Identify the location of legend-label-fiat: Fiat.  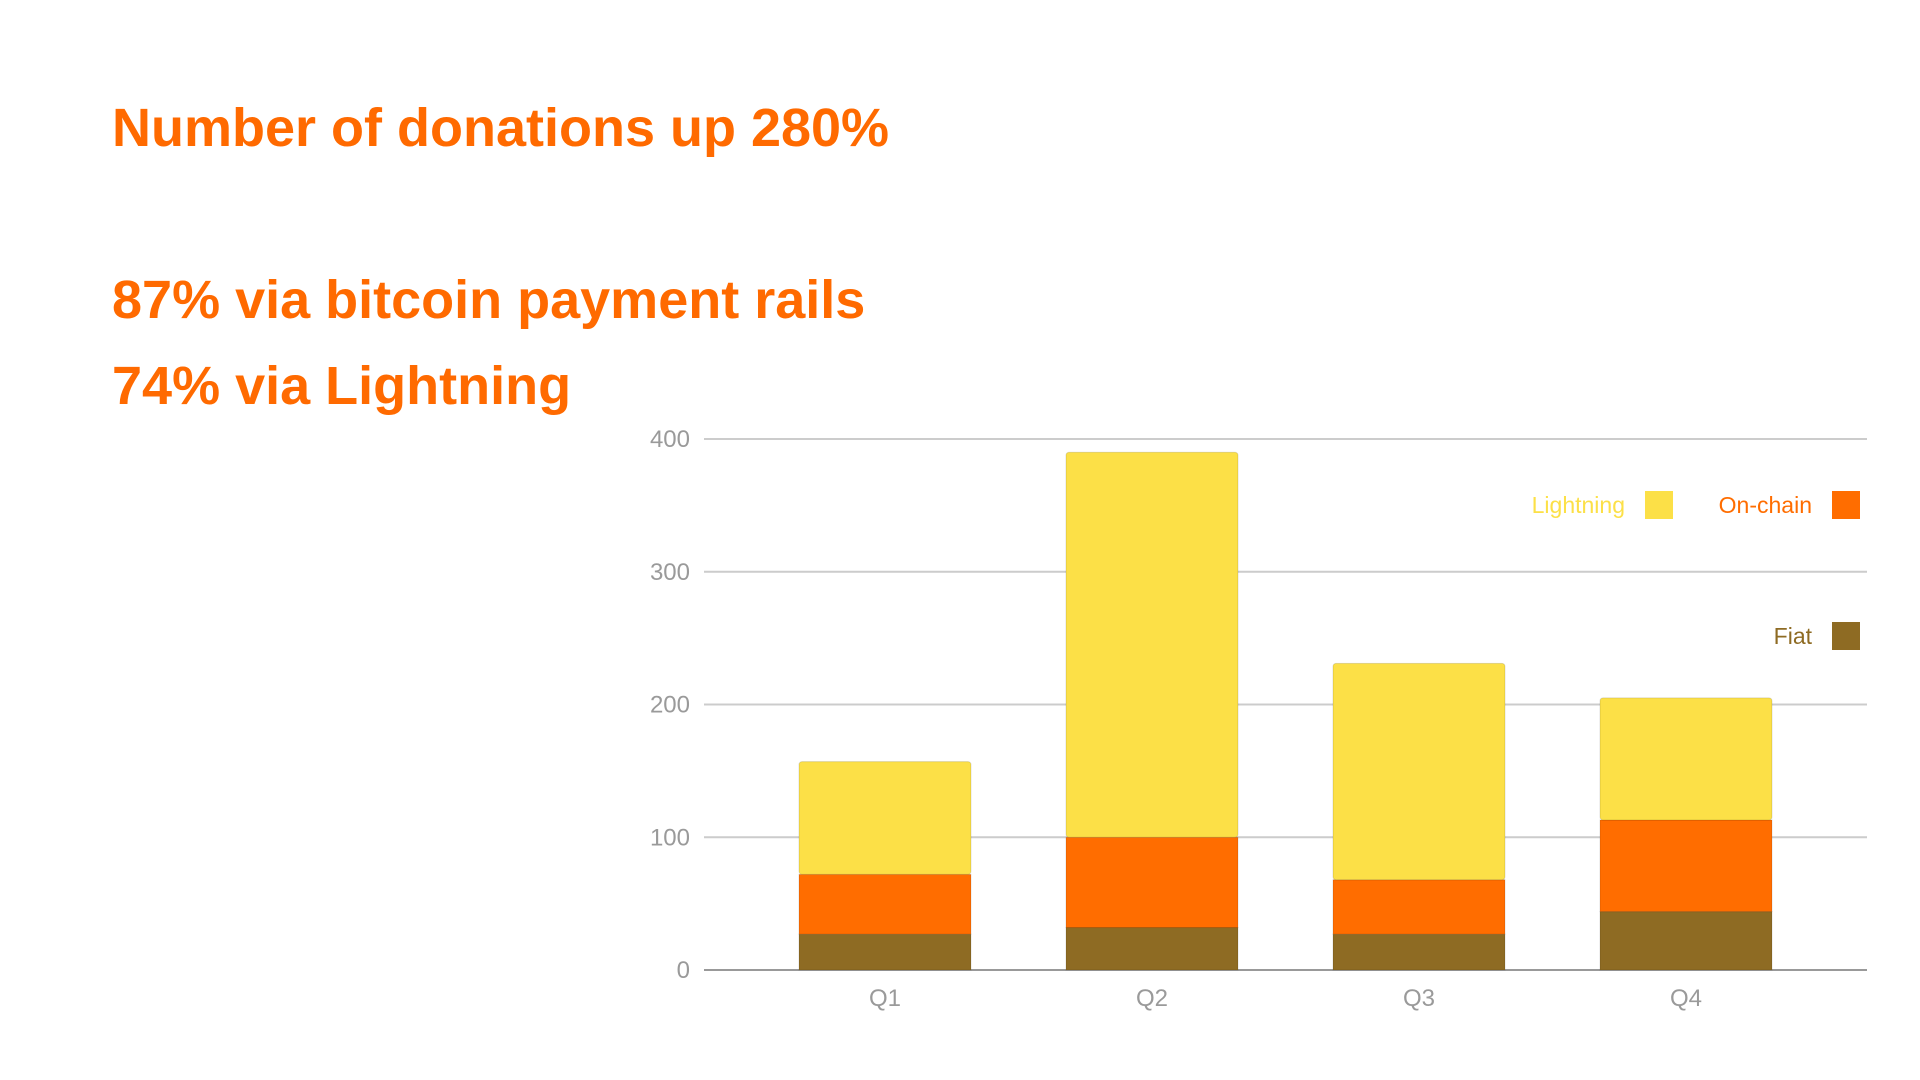
(1793, 636).